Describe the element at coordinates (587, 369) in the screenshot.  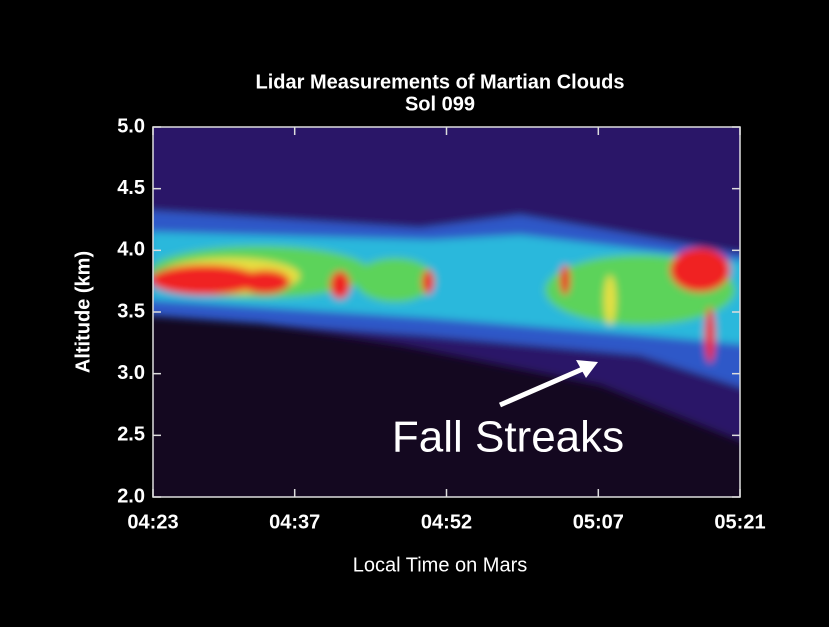
I see `arrow-head` at that location.